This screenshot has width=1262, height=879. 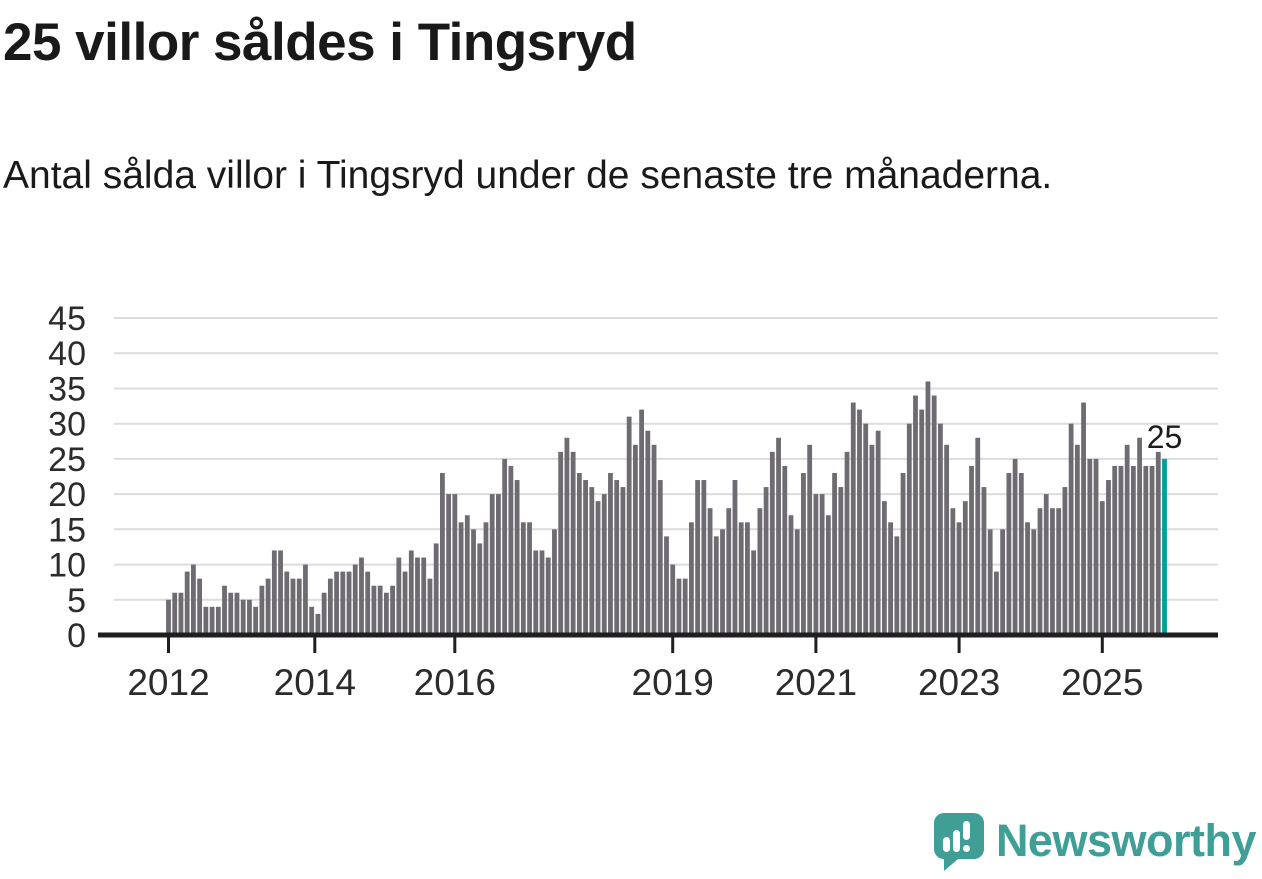 What do you see at coordinates (67, 566) in the screenshot?
I see `y-axis-tick-label: 10` at bounding box center [67, 566].